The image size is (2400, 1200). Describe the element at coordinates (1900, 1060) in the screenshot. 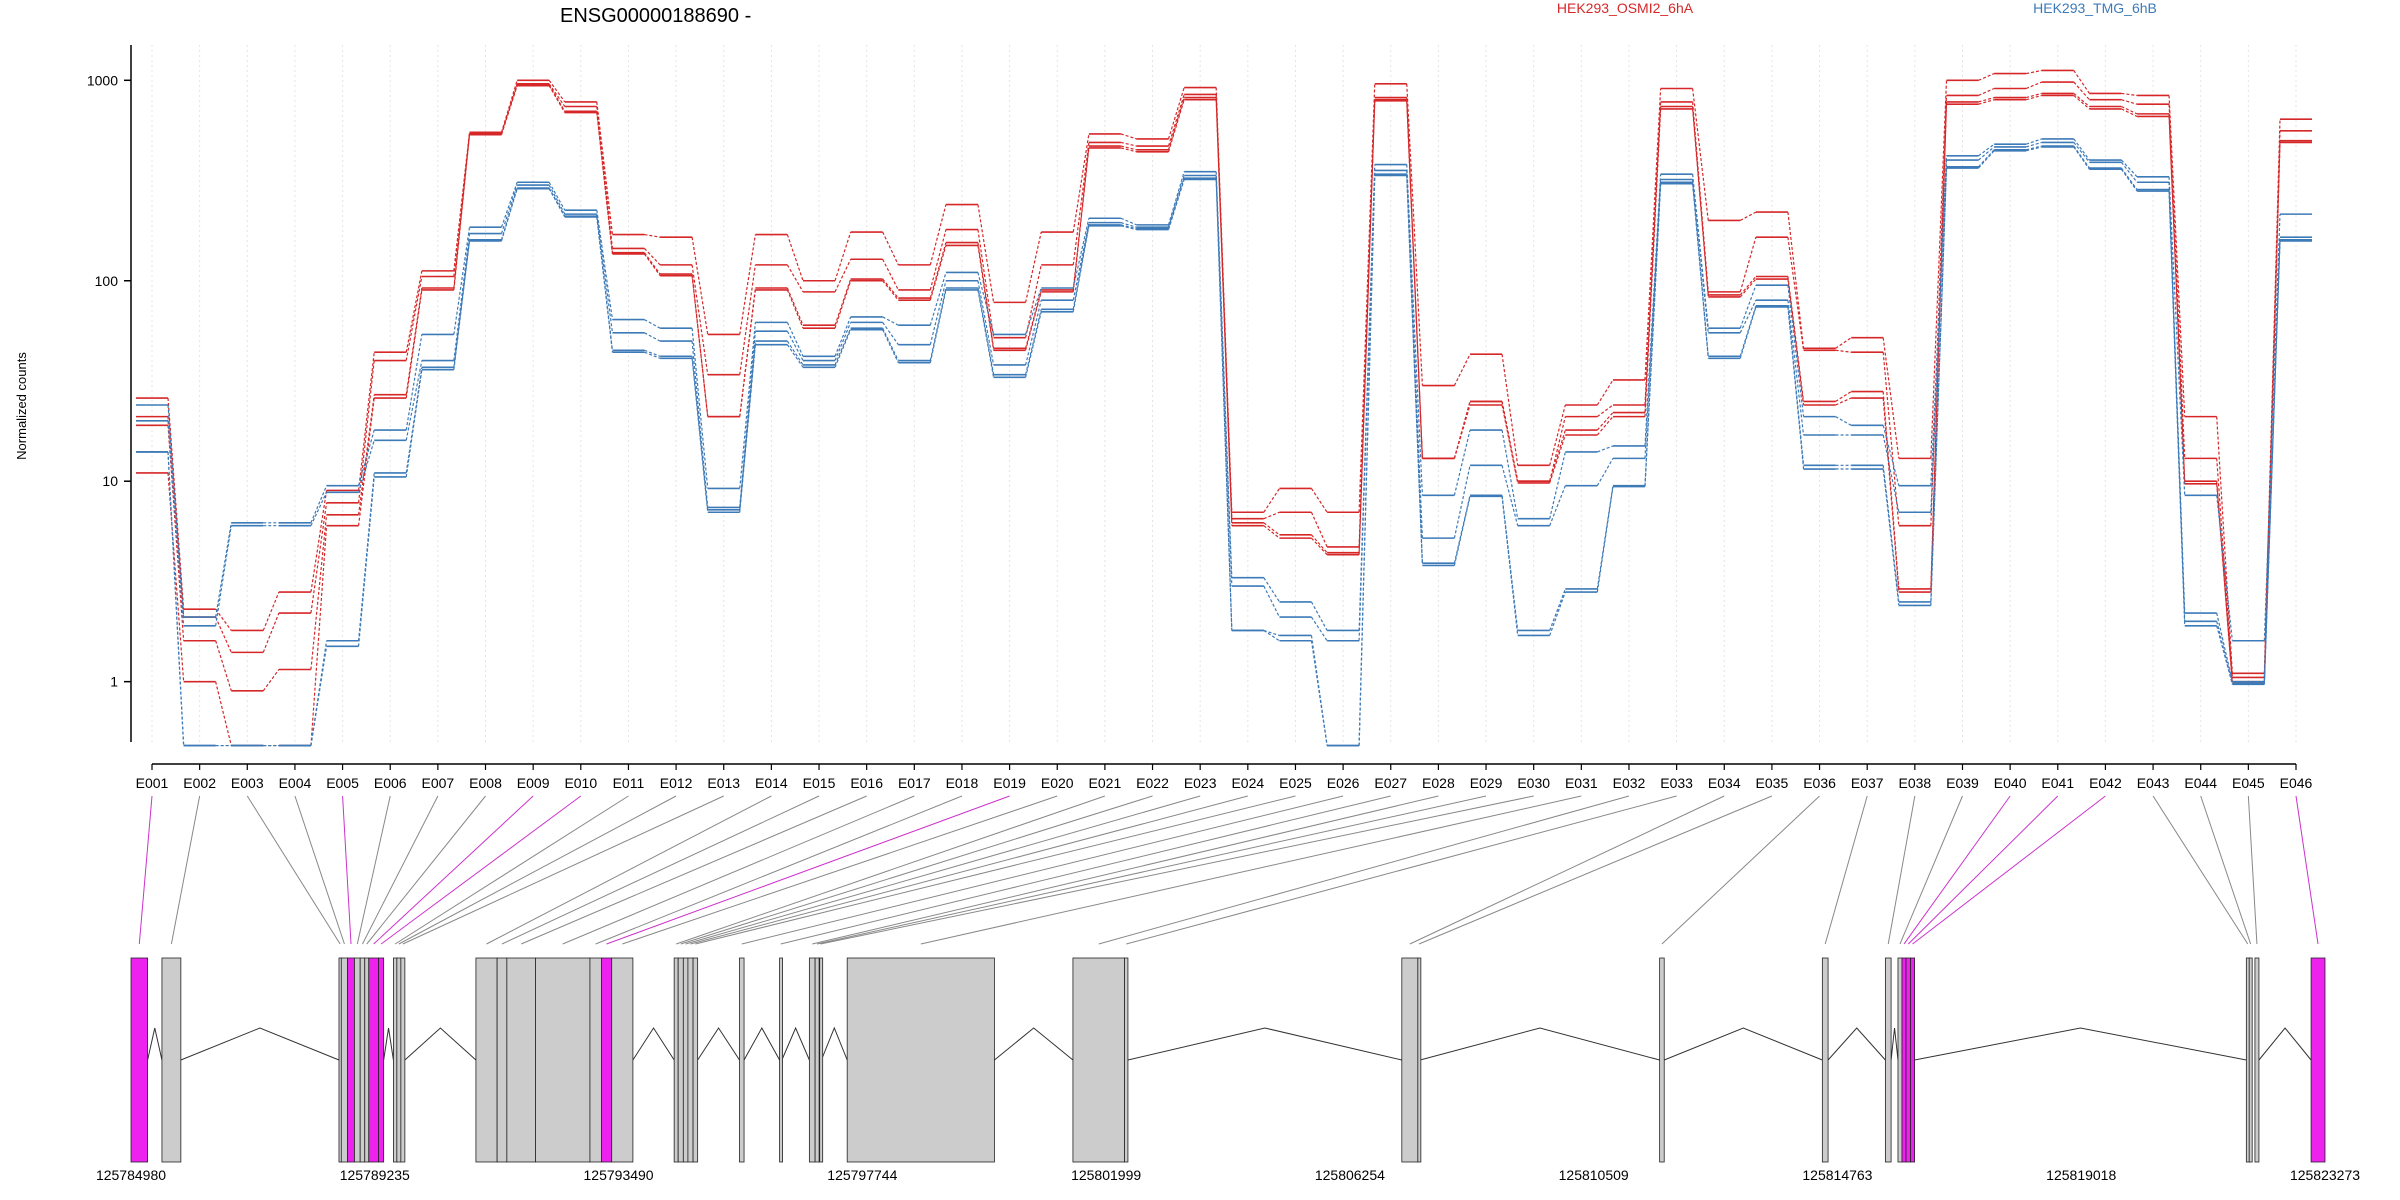

I see `exon-box-E039` at that location.